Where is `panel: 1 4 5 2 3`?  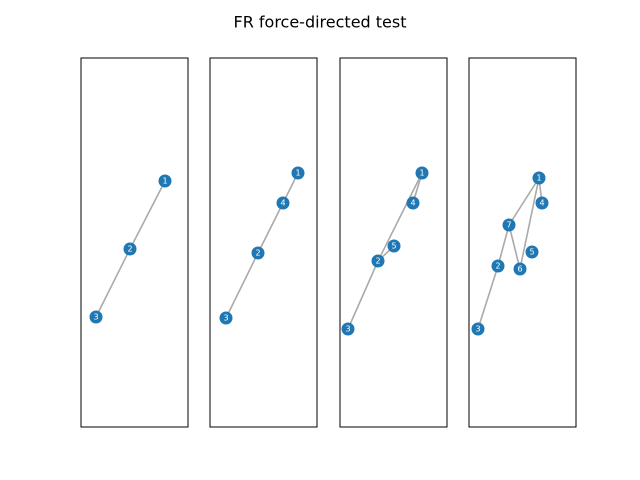 panel: 1 4 5 2 3 is located at coordinates (393, 242).